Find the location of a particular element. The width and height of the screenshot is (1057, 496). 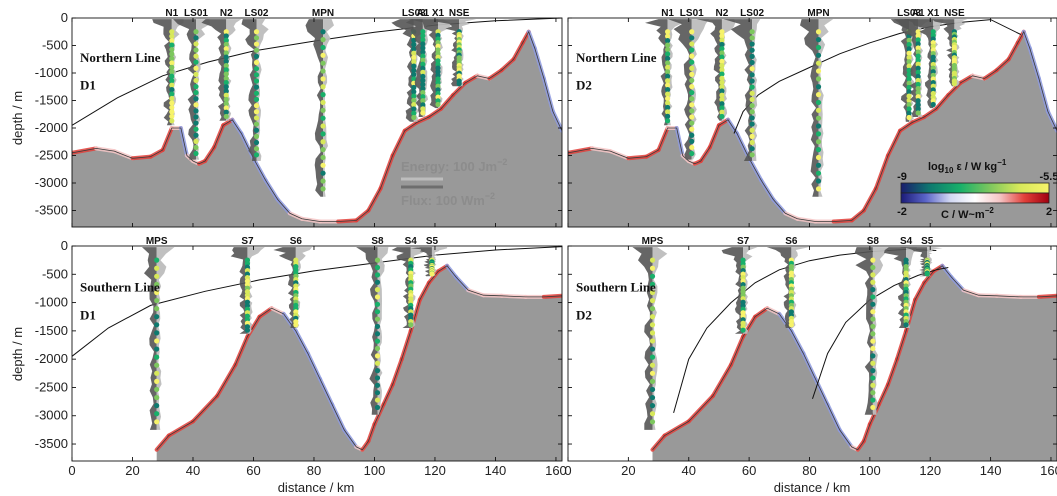

station-label: S8 is located at coordinates (873, 241).